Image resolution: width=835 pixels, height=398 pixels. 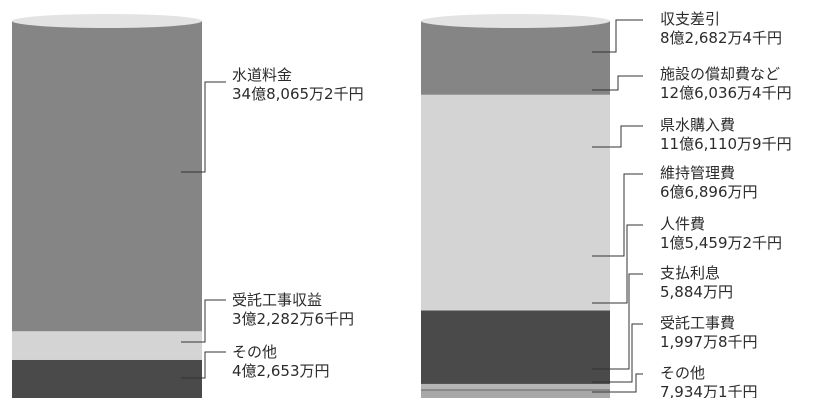 I want to click on chart2-label-value-7: 1,997万8千円, so click(x=709, y=342).